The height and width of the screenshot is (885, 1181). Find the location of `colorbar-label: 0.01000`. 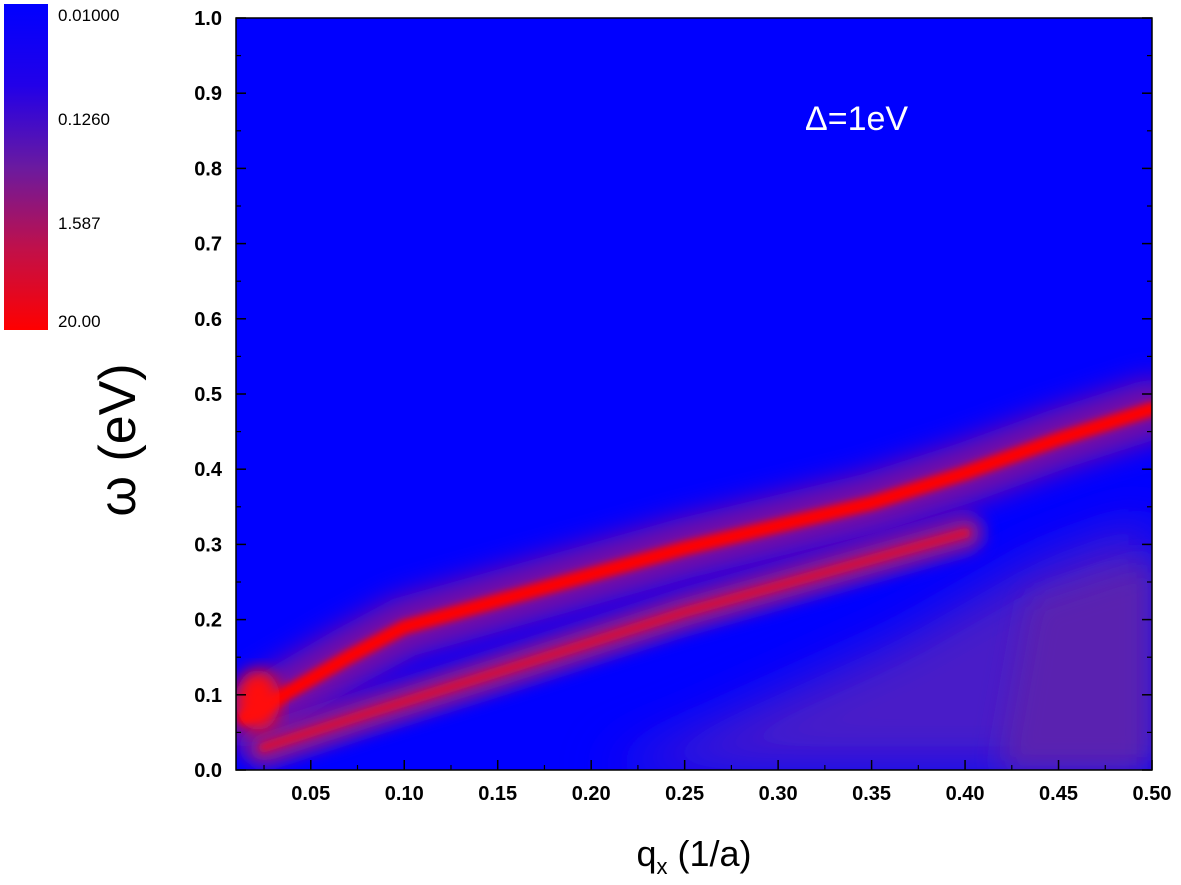

colorbar-label: 0.01000 is located at coordinates (88, 15).